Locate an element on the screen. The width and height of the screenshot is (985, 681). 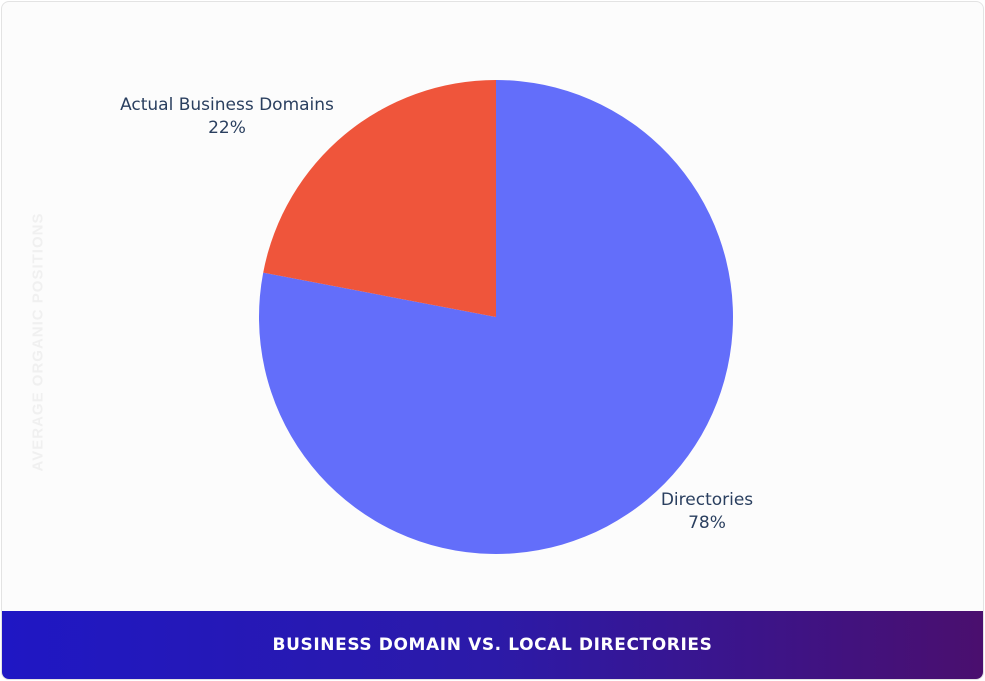
slice-label: Actual Business Domains is located at coordinates (227, 105).